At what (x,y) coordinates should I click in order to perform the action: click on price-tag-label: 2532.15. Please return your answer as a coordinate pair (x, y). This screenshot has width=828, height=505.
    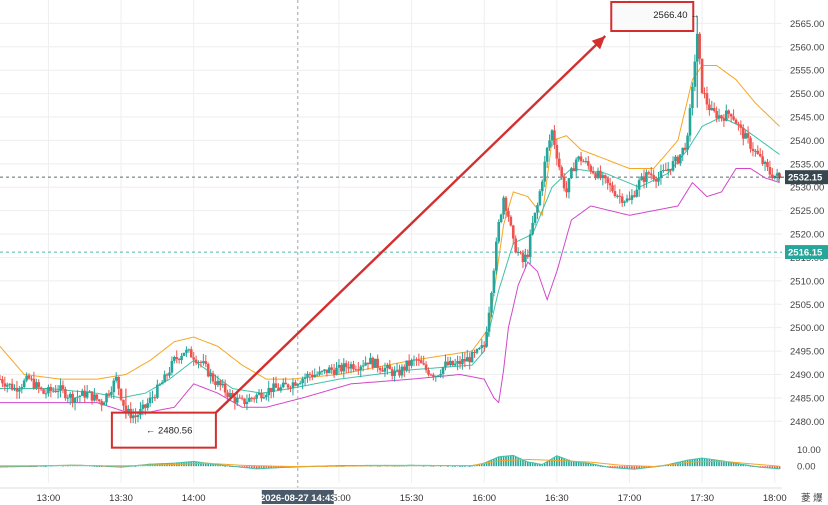
    Looking at the image, I should click on (805, 178).